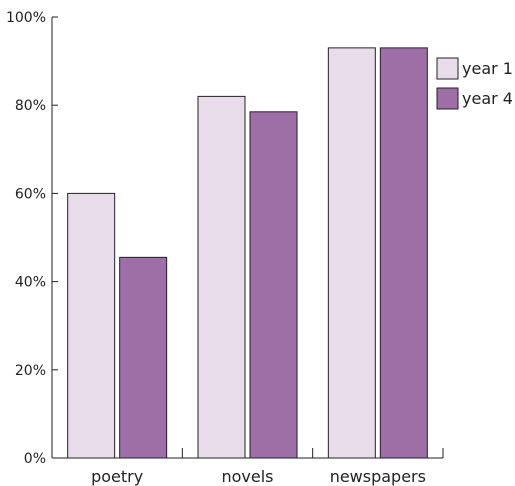  I want to click on x-category-label: newspapers, so click(378, 476).